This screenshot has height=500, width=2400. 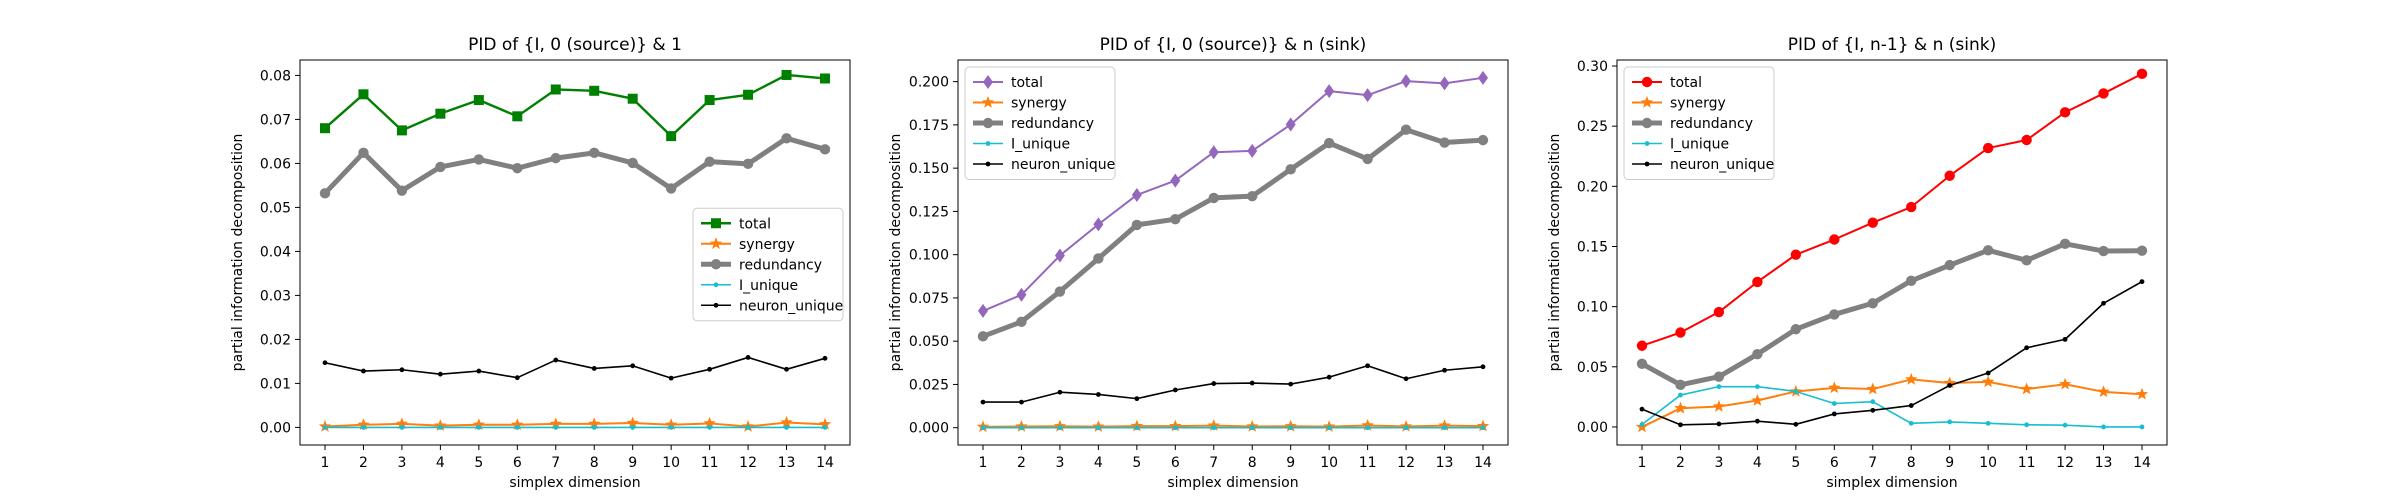 I want to click on legend-marker-I_unique, so click(x=716, y=285).